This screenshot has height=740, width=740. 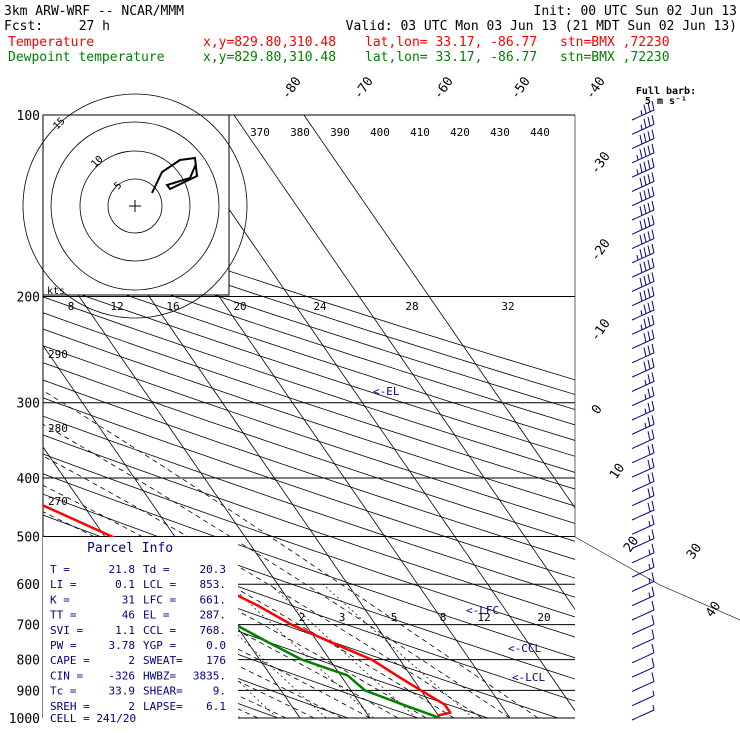 I want to click on isotherm-label: -40, so click(x=596, y=88).